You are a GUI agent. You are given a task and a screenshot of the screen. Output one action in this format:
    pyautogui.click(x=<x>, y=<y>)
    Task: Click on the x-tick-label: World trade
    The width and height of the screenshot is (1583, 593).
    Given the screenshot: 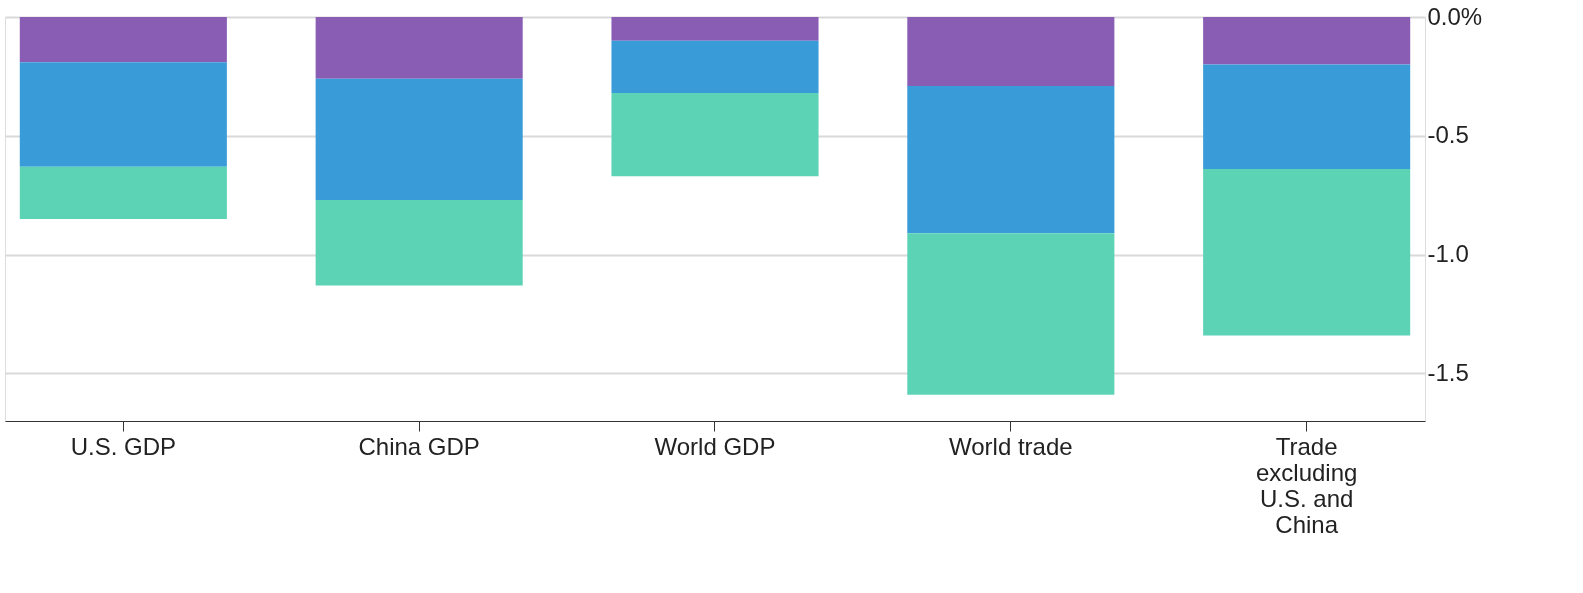 What is the action you would take?
    pyautogui.click(x=1011, y=446)
    